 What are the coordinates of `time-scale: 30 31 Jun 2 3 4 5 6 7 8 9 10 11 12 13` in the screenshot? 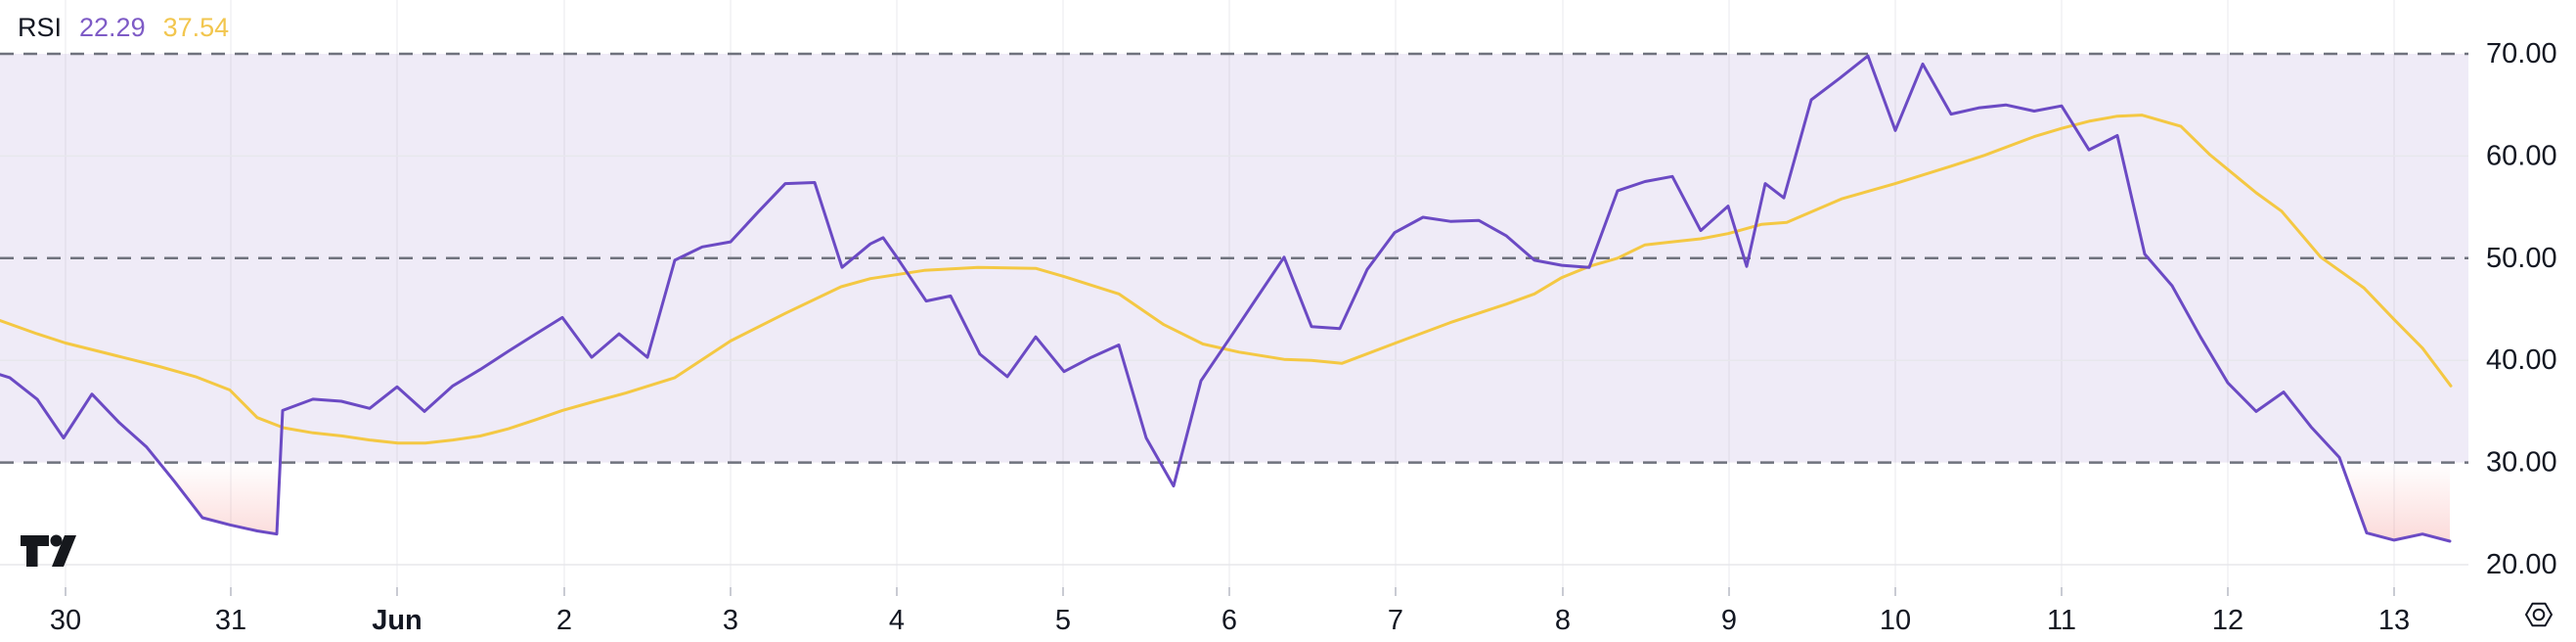 It's located at (1230, 611).